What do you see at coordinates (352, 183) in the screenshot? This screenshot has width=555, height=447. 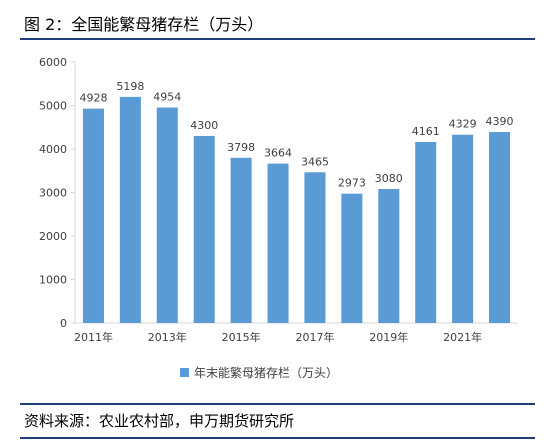 I see `data-label: 2973` at bounding box center [352, 183].